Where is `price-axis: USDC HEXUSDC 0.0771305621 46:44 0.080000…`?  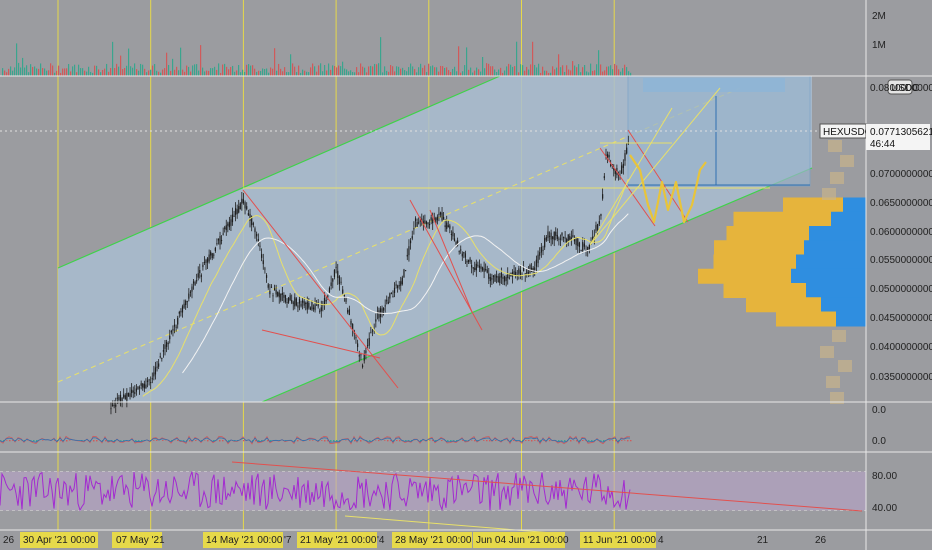 price-axis: USDC HEXUSDC 0.0771305621 46:44 0.080000… is located at coordinates (875, 231).